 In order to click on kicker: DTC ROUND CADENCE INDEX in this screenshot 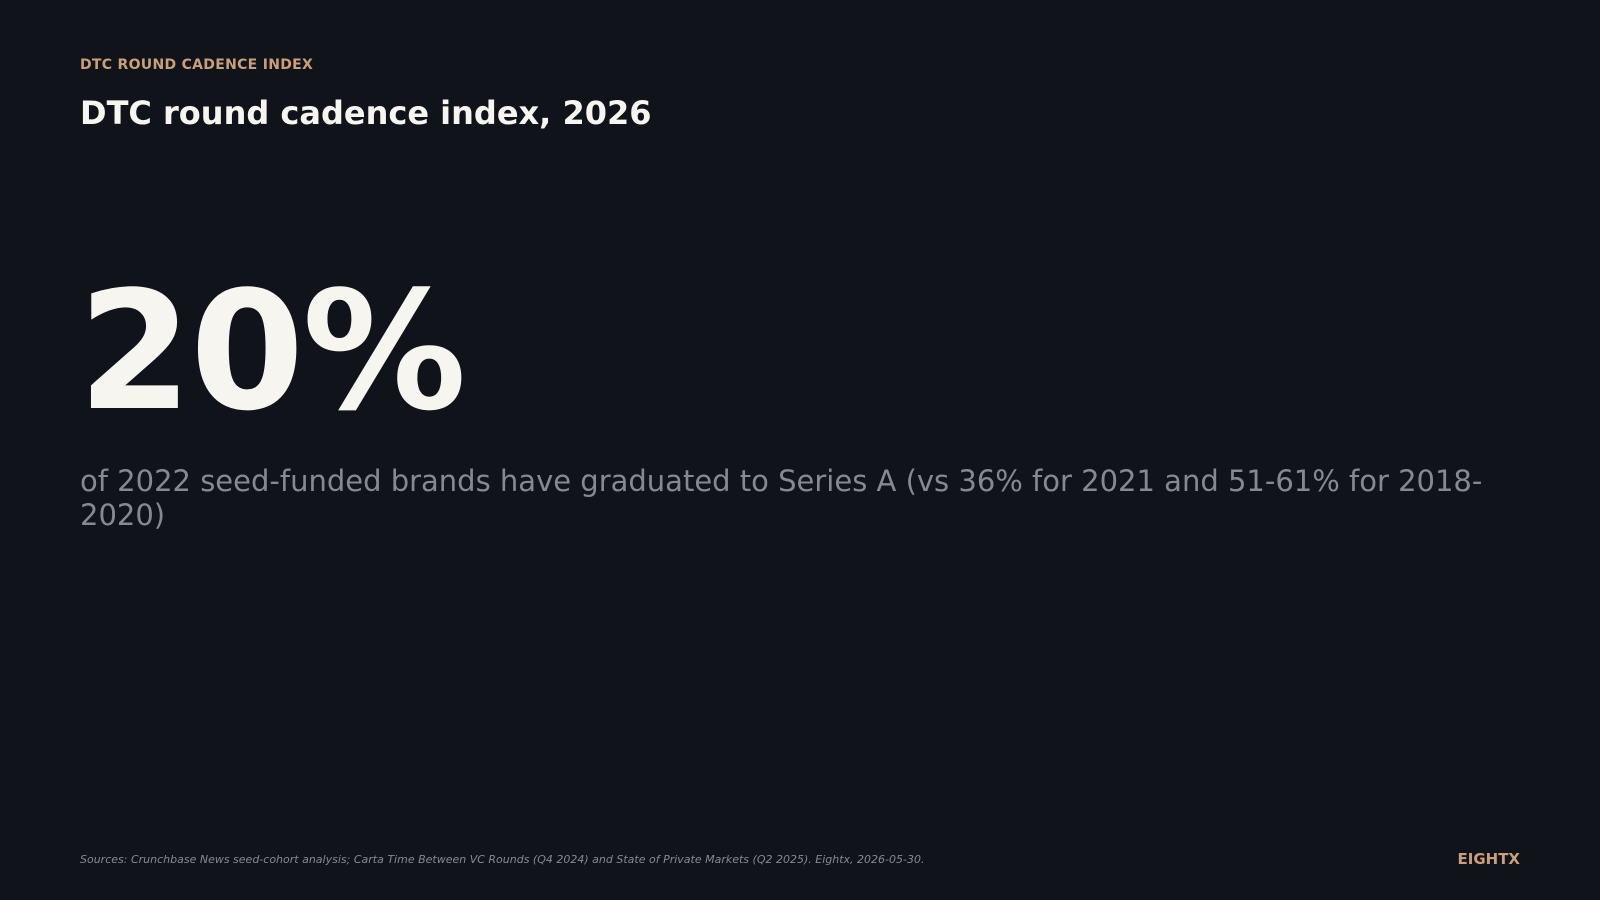, I will do `click(197, 65)`.